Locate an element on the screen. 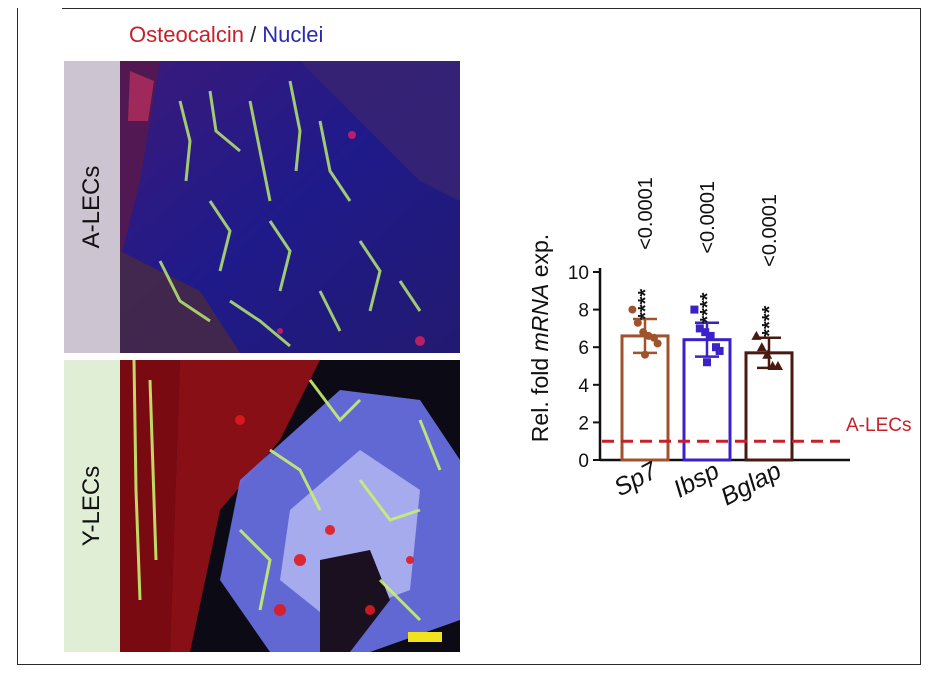  y-axis-label-part: Rel. fold is located at coordinates (540, 396).